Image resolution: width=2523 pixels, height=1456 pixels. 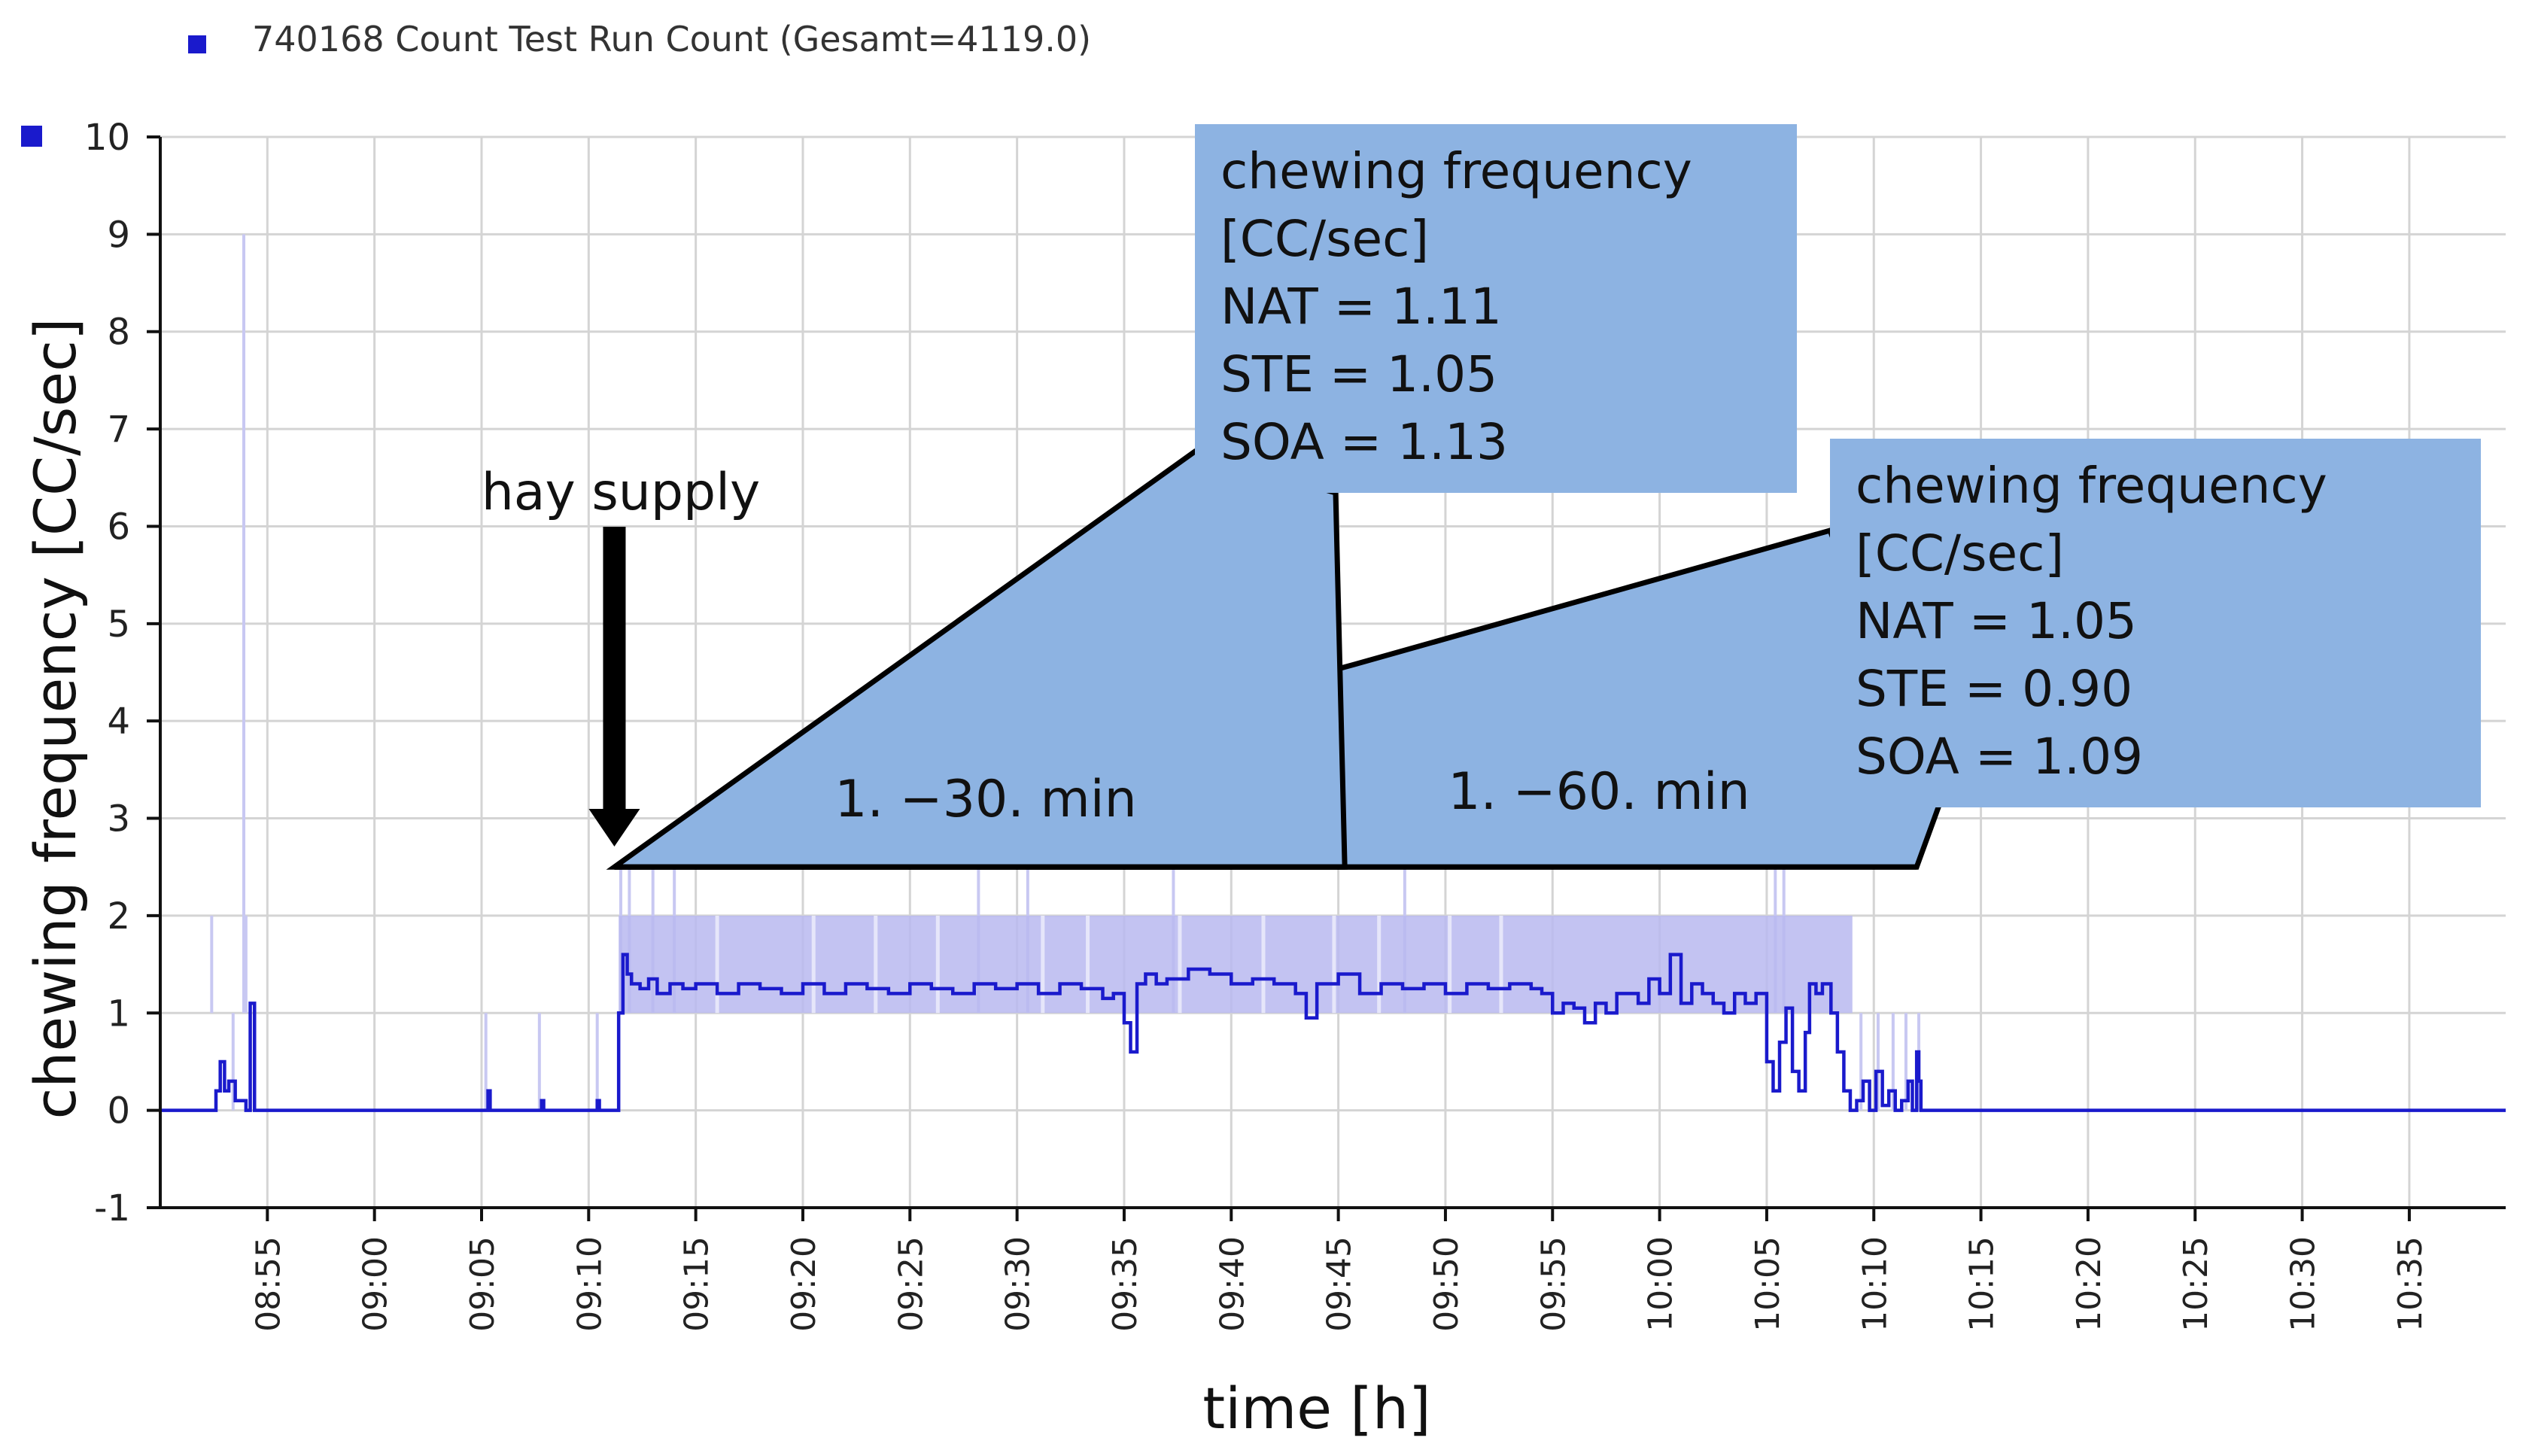 I want to click on y-tick-label: 9, so click(x=118, y=235).